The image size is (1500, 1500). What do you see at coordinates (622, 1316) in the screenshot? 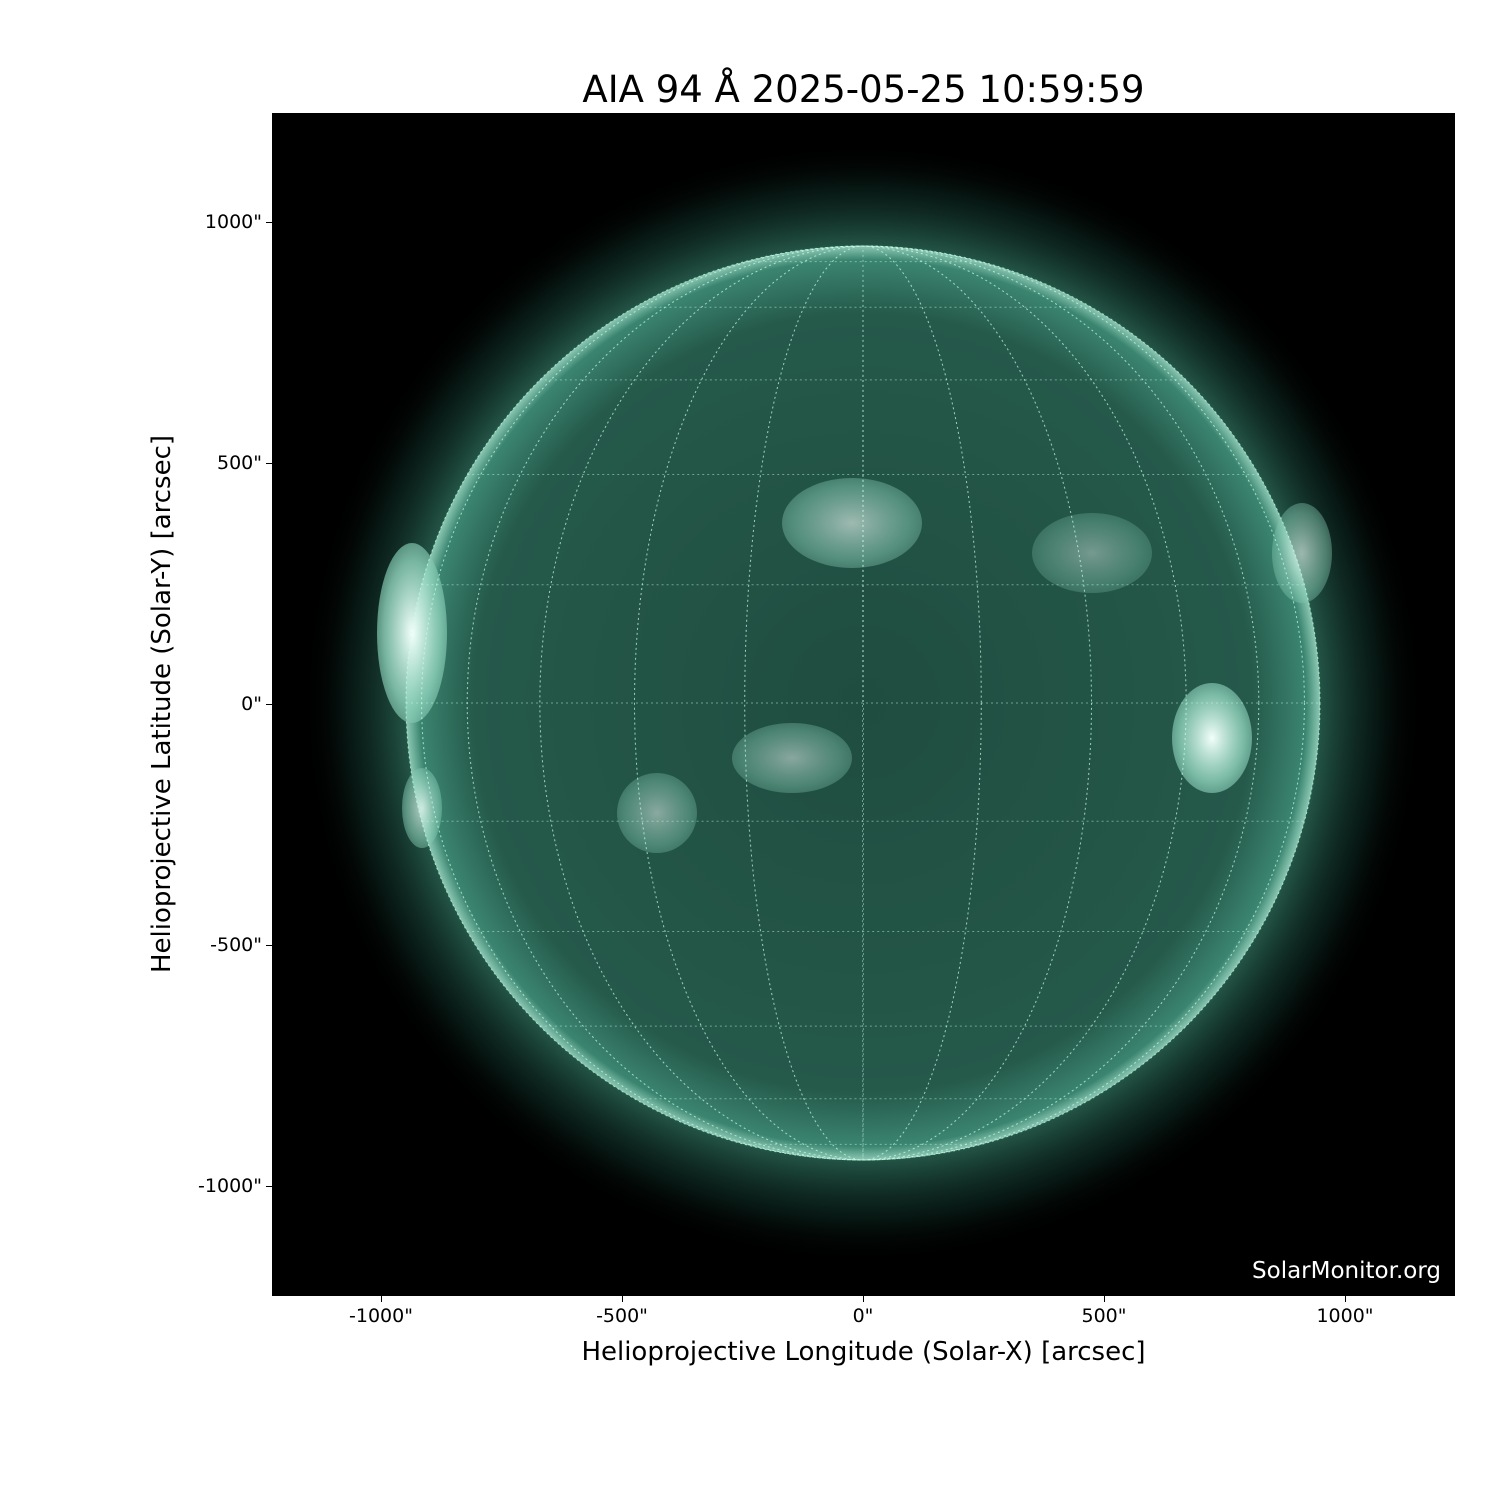
I see `x-tick-label: -500"` at bounding box center [622, 1316].